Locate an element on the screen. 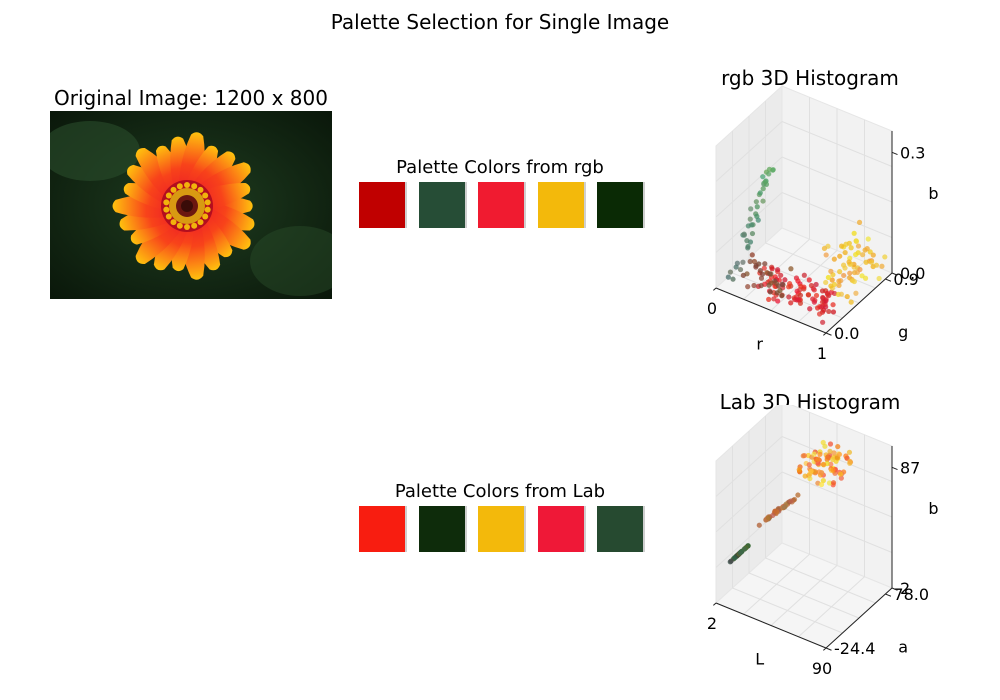 The width and height of the screenshot is (1000, 700). x-tick-label: 0 is located at coordinates (712, 308).